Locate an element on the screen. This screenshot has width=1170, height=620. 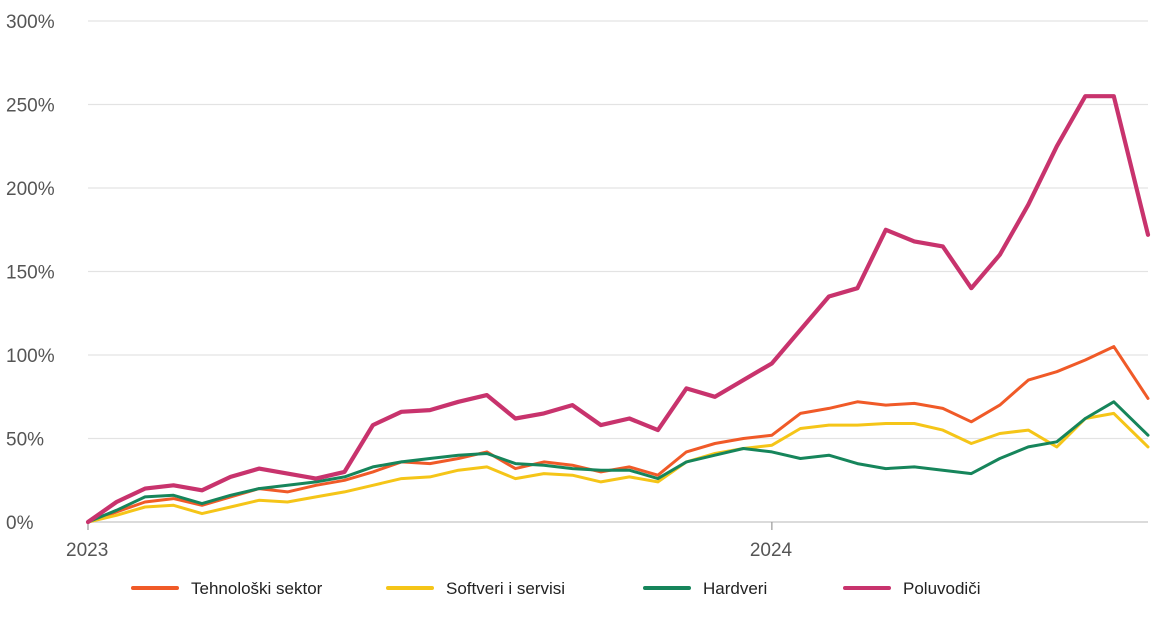
legend-label: Tehnološki sektor is located at coordinates (257, 588).